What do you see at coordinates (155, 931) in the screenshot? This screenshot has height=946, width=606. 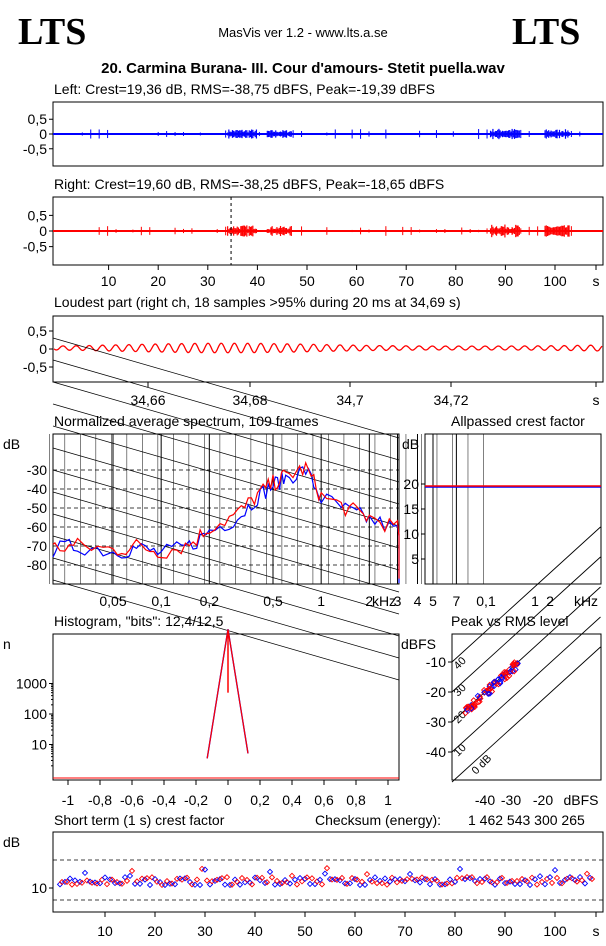 I see `short-term-crest-xtick: 20` at bounding box center [155, 931].